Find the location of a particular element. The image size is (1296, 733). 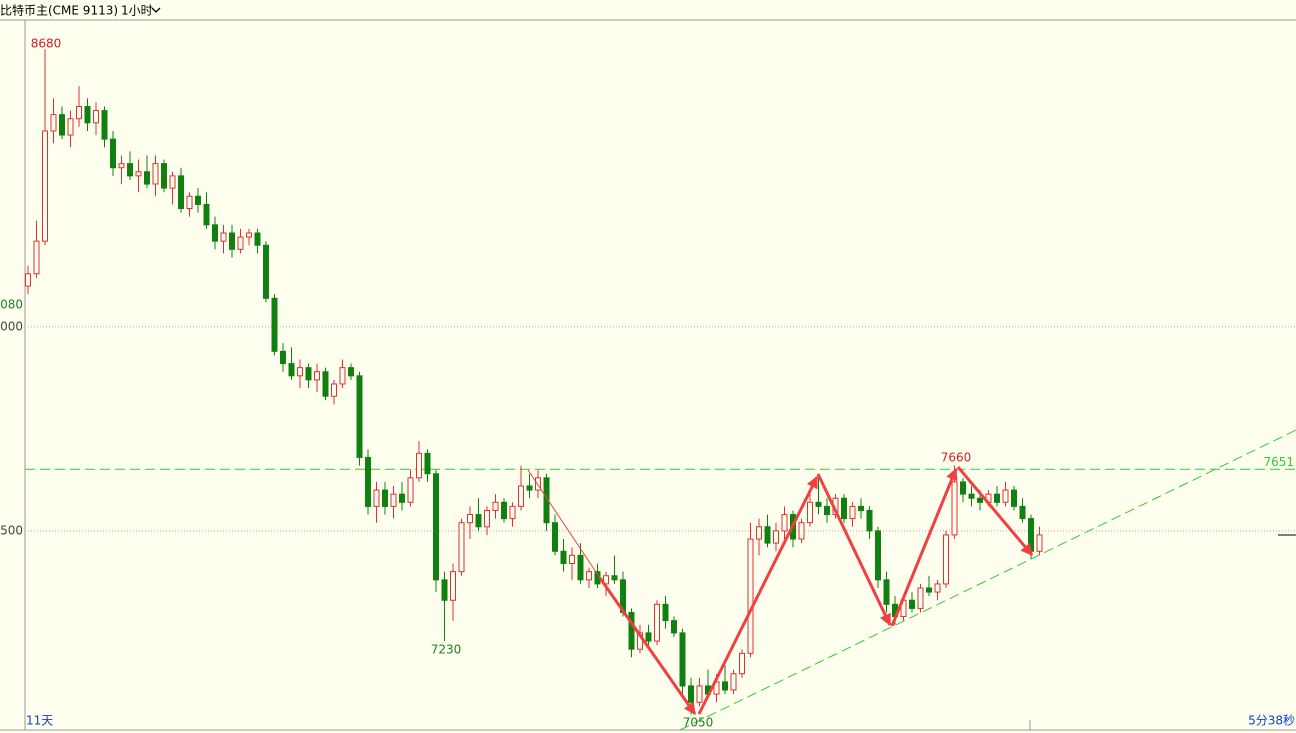

annotation-low-mid: 7230 is located at coordinates (446, 650).